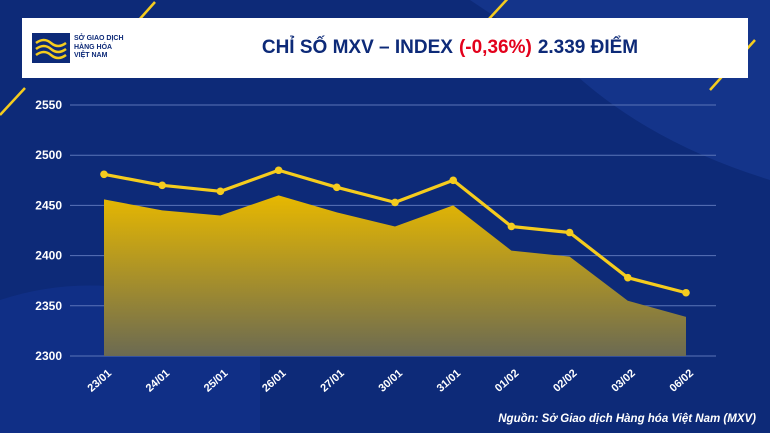 This screenshot has height=433, width=770. I want to click on logo-line: SỞ GIAO DỊCH, so click(99, 39).